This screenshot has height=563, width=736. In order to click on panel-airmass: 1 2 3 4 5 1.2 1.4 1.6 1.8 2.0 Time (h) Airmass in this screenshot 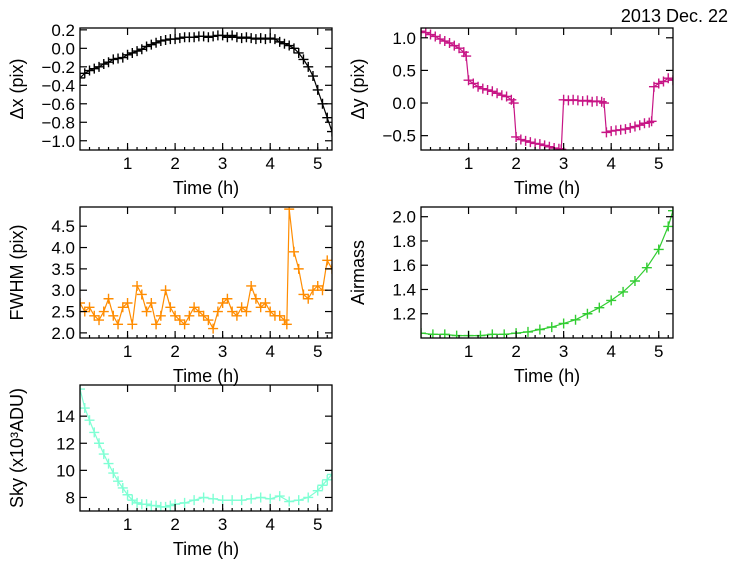, I will do `click(511, 296)`.